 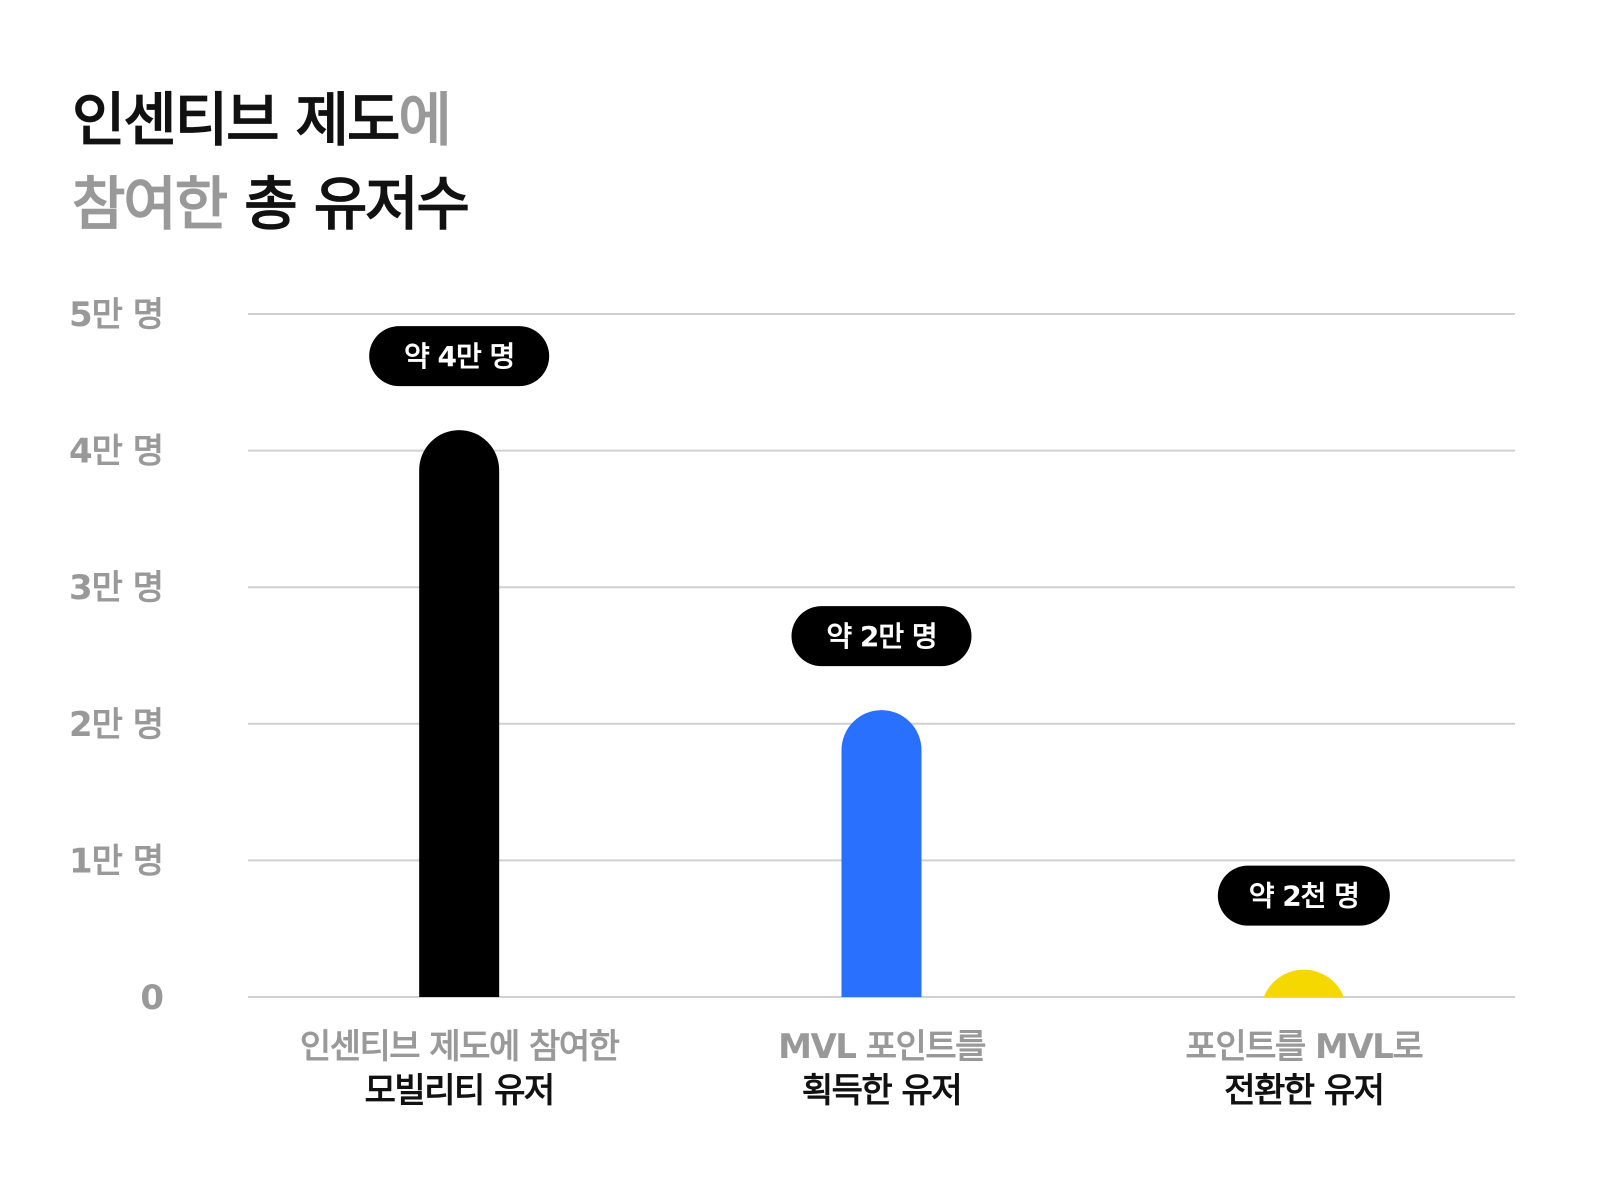 I want to click on category-label-dark-1: 획득한 유저, so click(x=881, y=1091).